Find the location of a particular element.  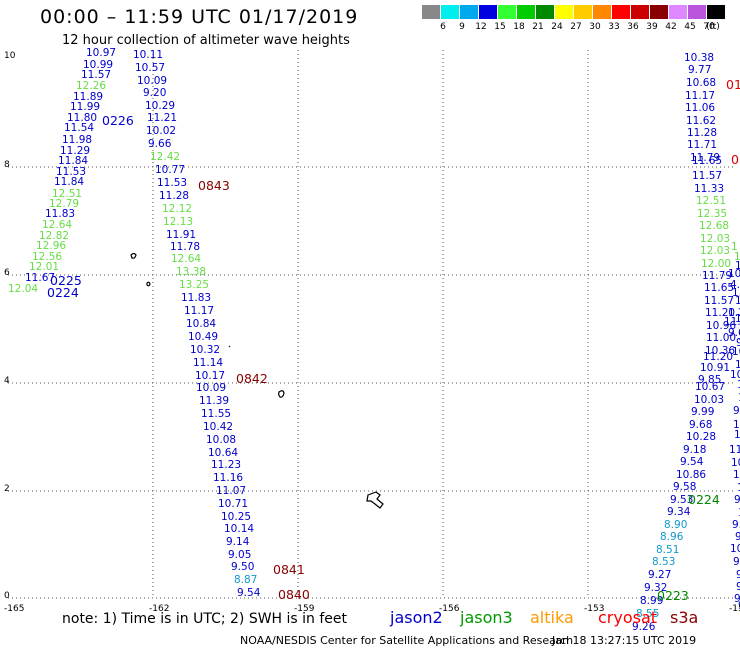

wave-height-value: 10. is located at coordinates (738, 488).